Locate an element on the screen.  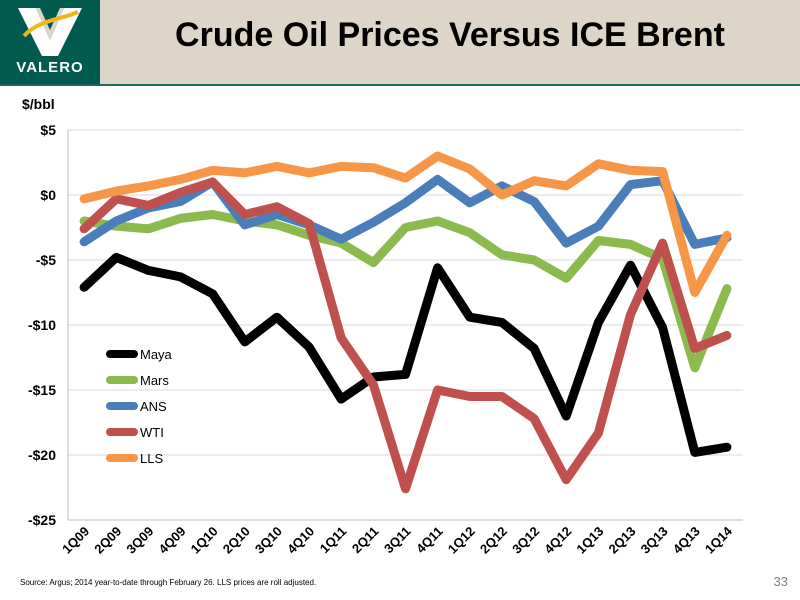
y-tick-label: -$25 is located at coordinates (42, 520).